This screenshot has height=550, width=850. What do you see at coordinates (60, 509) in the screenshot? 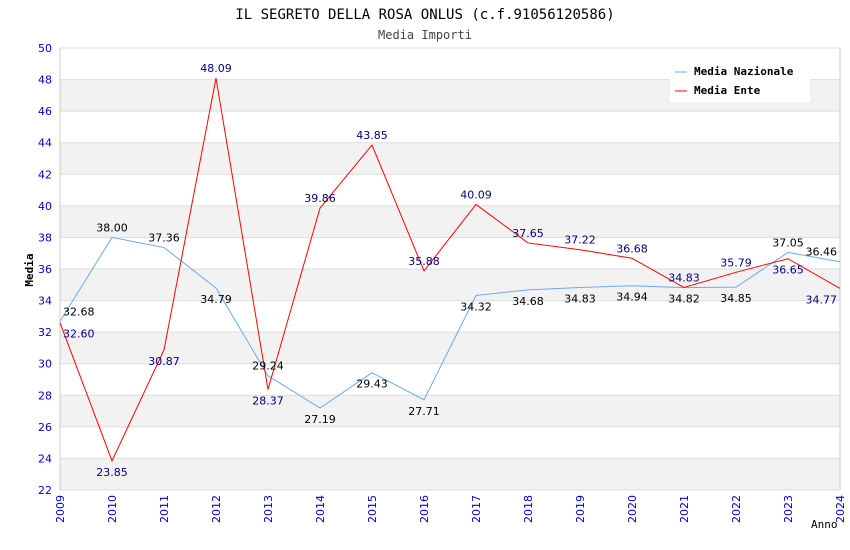
I see `x-tick-label: 2009` at bounding box center [60, 509].